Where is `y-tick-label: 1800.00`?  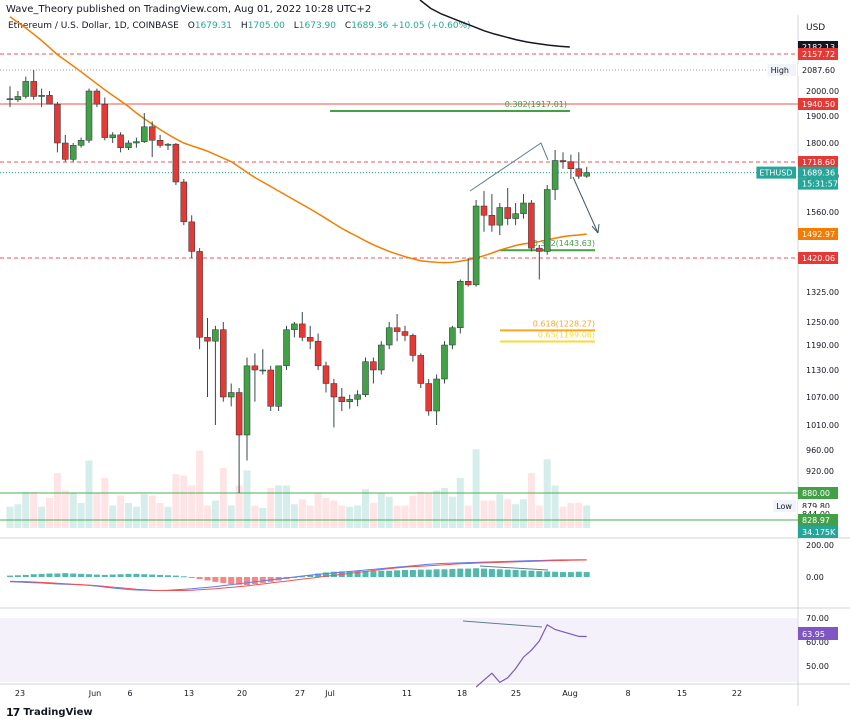
y-tick-label: 1800.00 is located at coordinates (822, 143).